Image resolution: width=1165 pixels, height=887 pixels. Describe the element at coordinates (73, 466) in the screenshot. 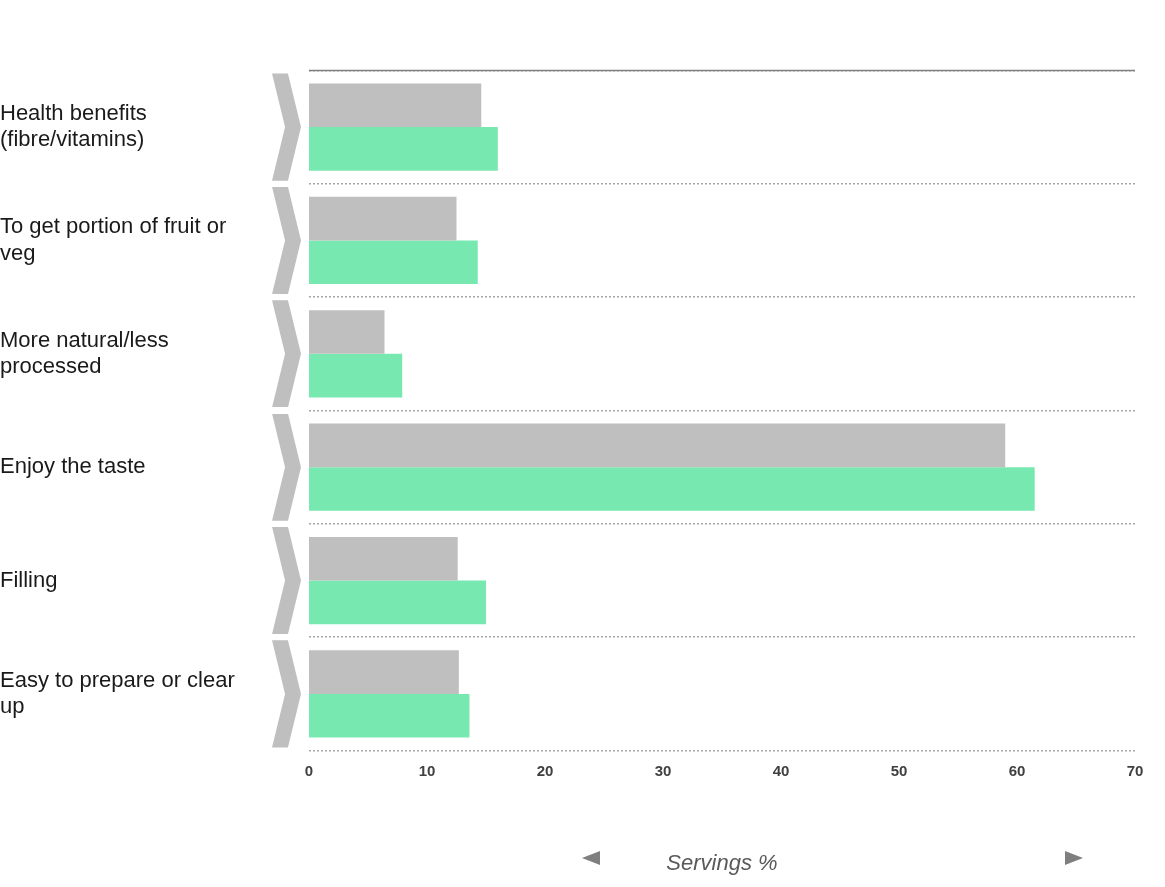

I see `y-tick-label: Enjoy the taste` at that location.